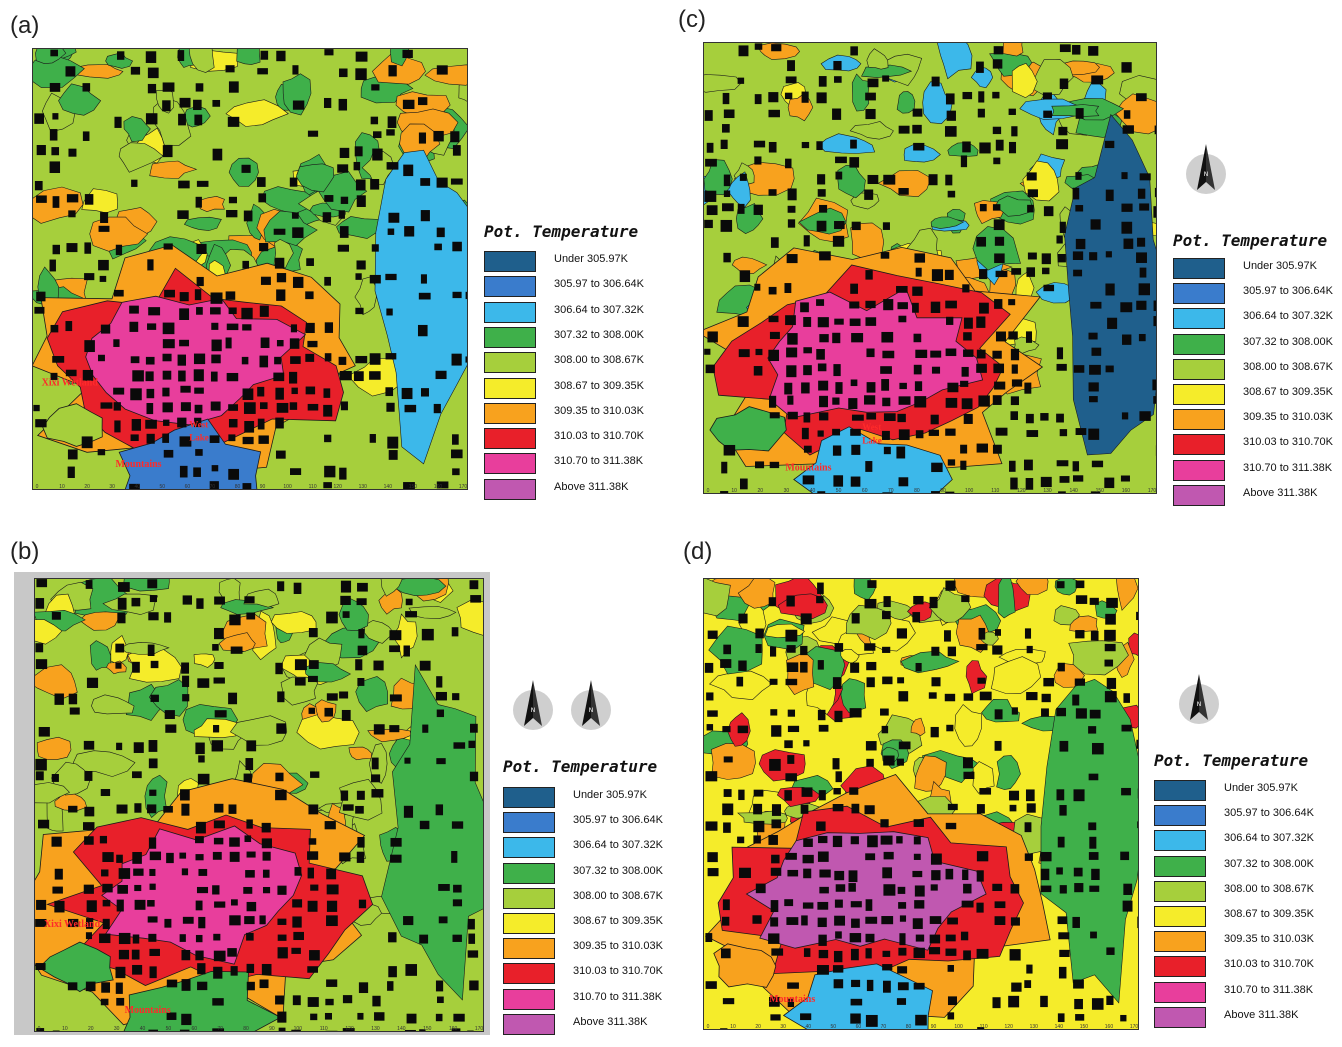 This screenshot has width=1342, height=1047. Describe the element at coordinates (138, 464) in the screenshot. I see `place-label: Mountains` at that location.